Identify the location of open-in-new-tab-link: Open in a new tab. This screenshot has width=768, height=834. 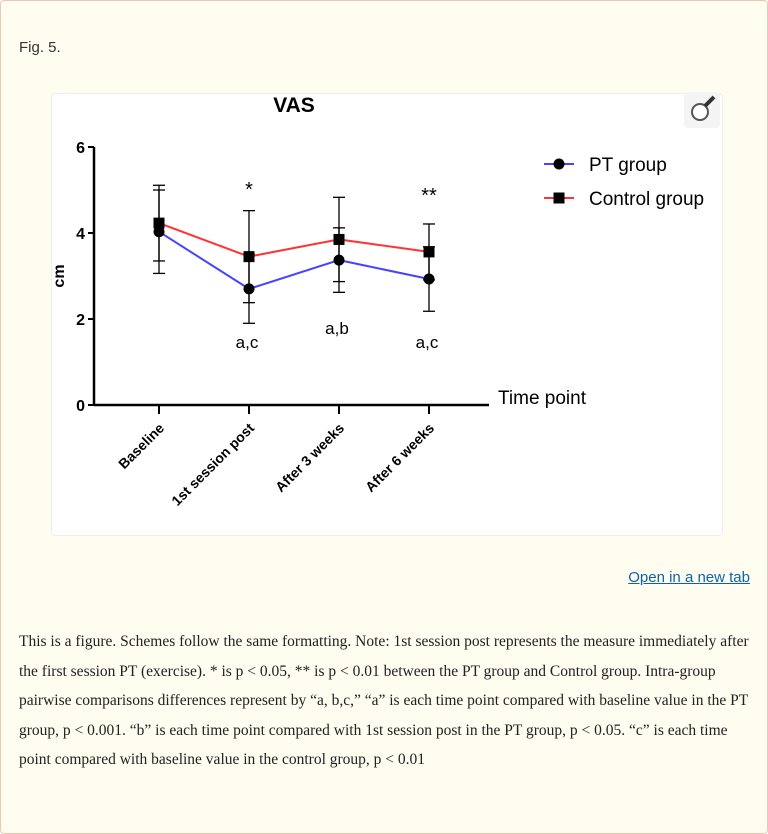
(689, 577).